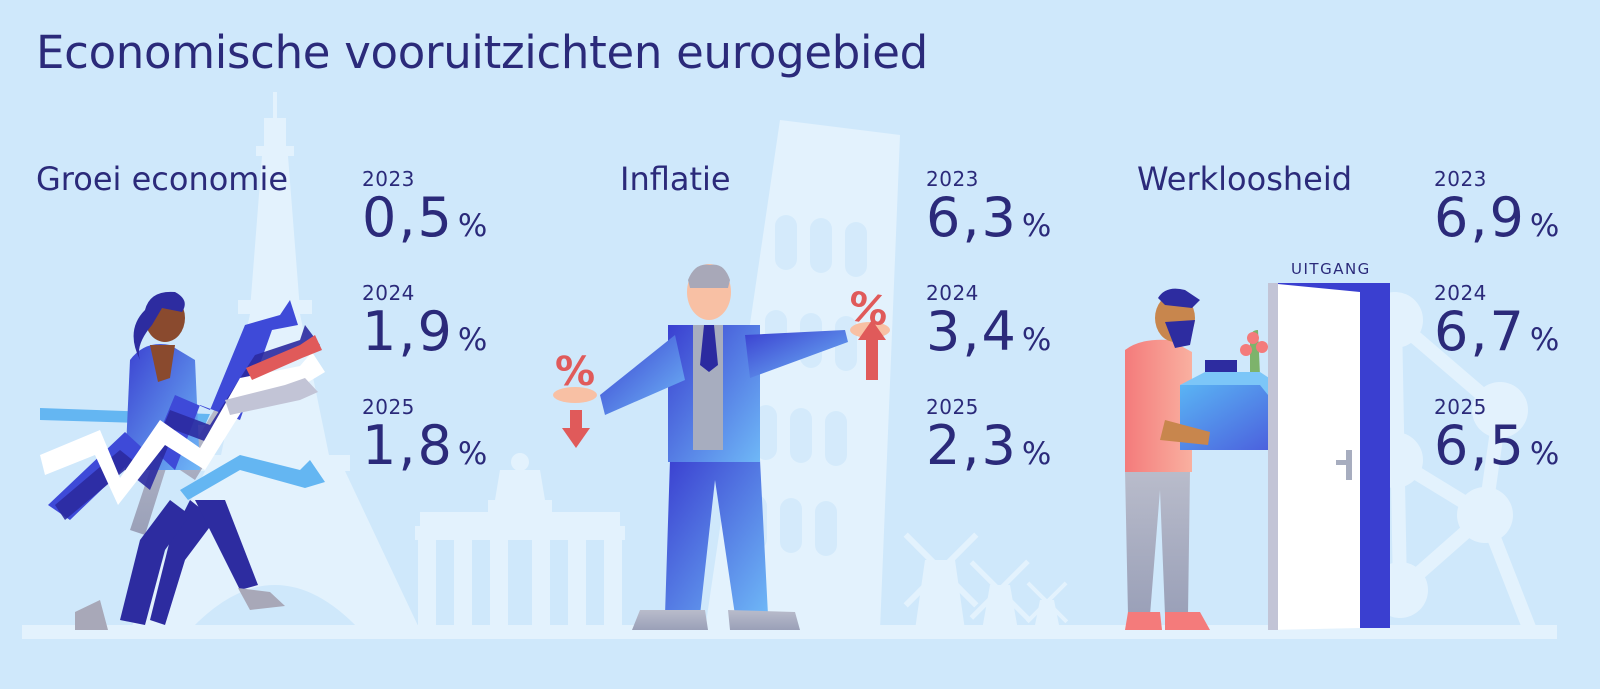  I want to click on stat-value: 6,3, so click(972, 217).